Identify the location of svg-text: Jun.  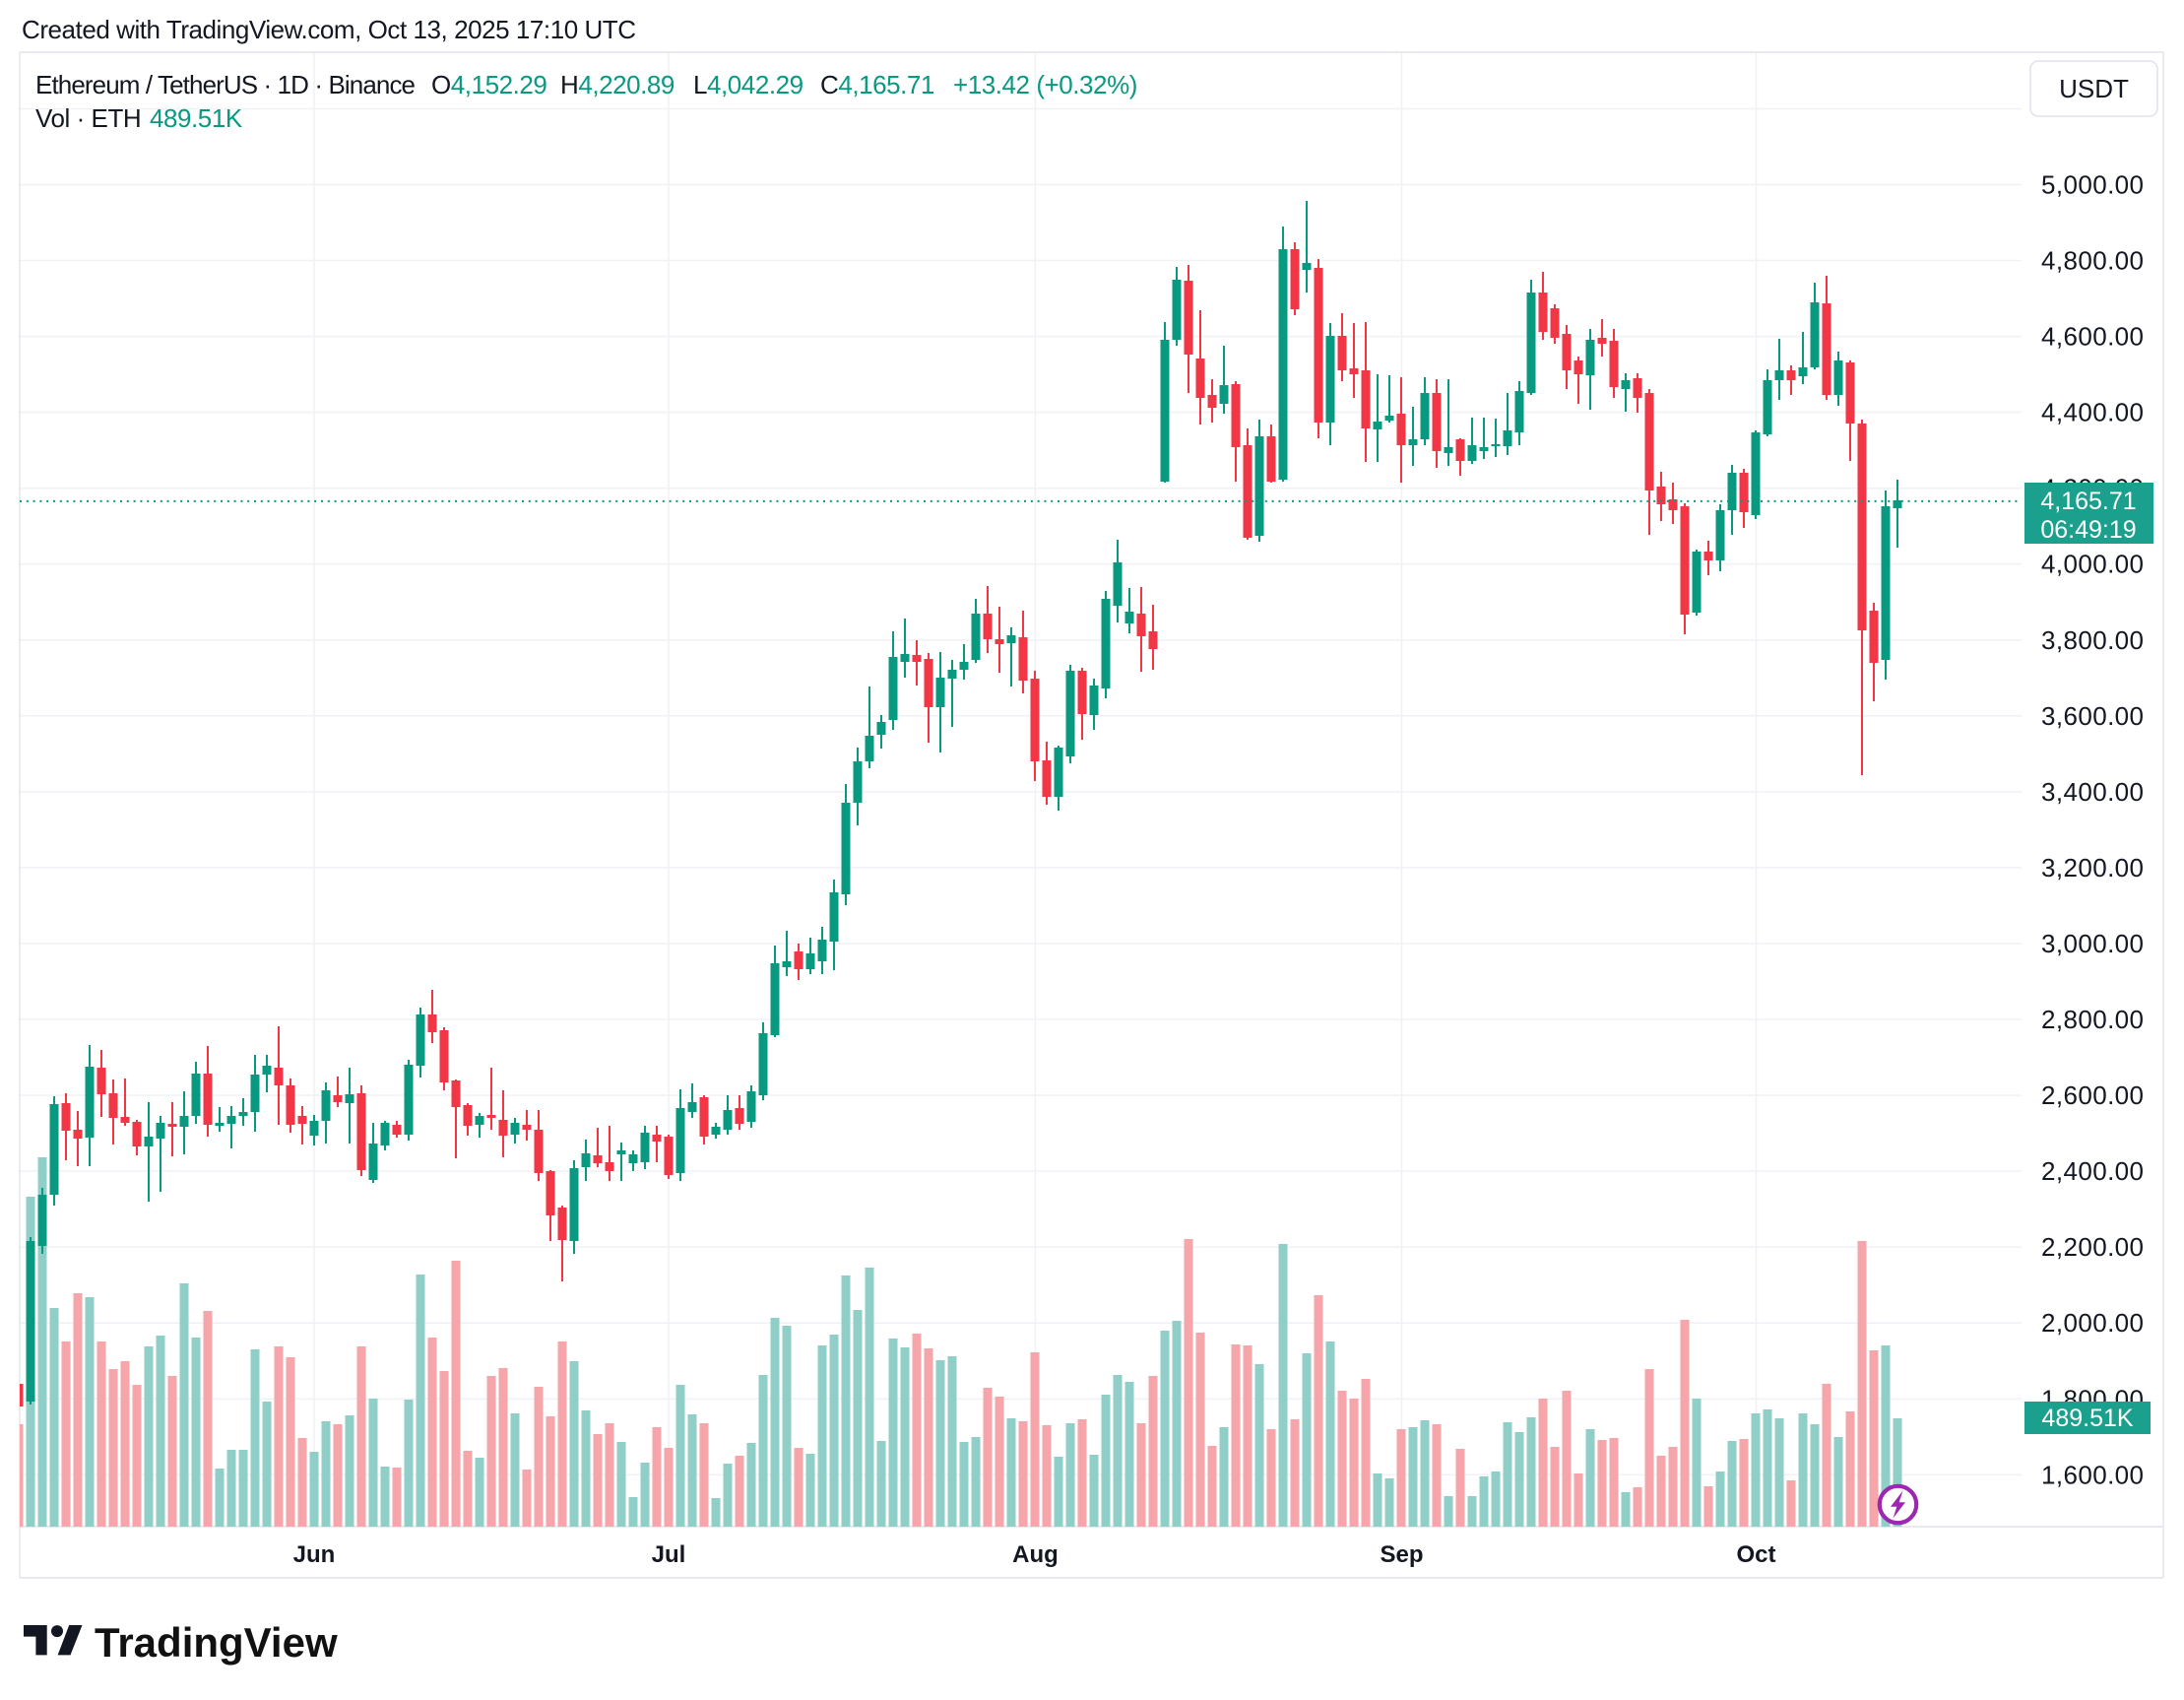
(314, 1555).